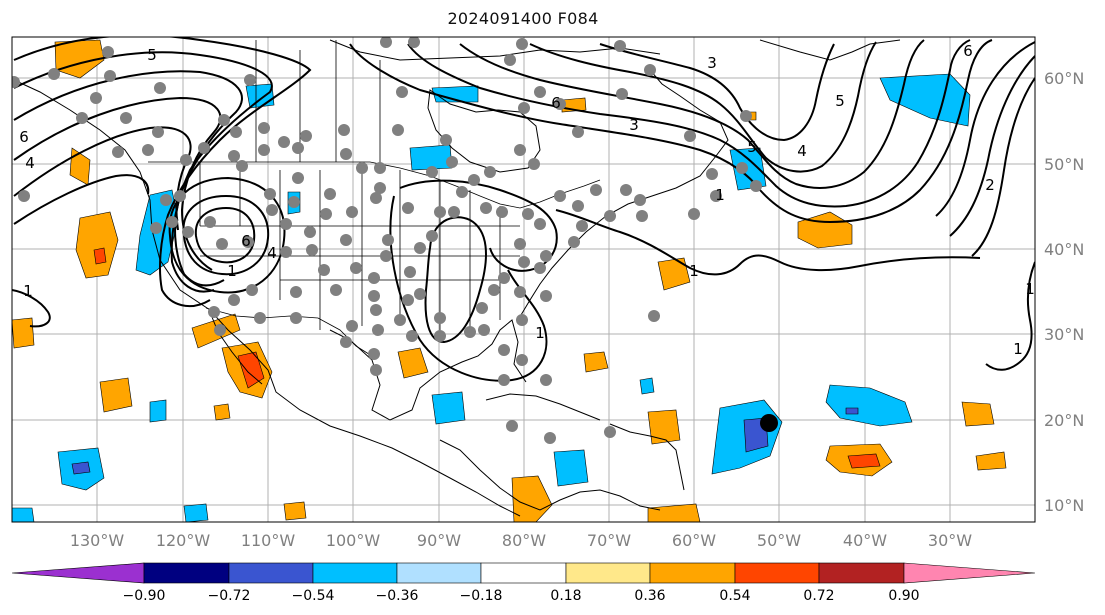  I want to click on shade-red, so click(251, 370).